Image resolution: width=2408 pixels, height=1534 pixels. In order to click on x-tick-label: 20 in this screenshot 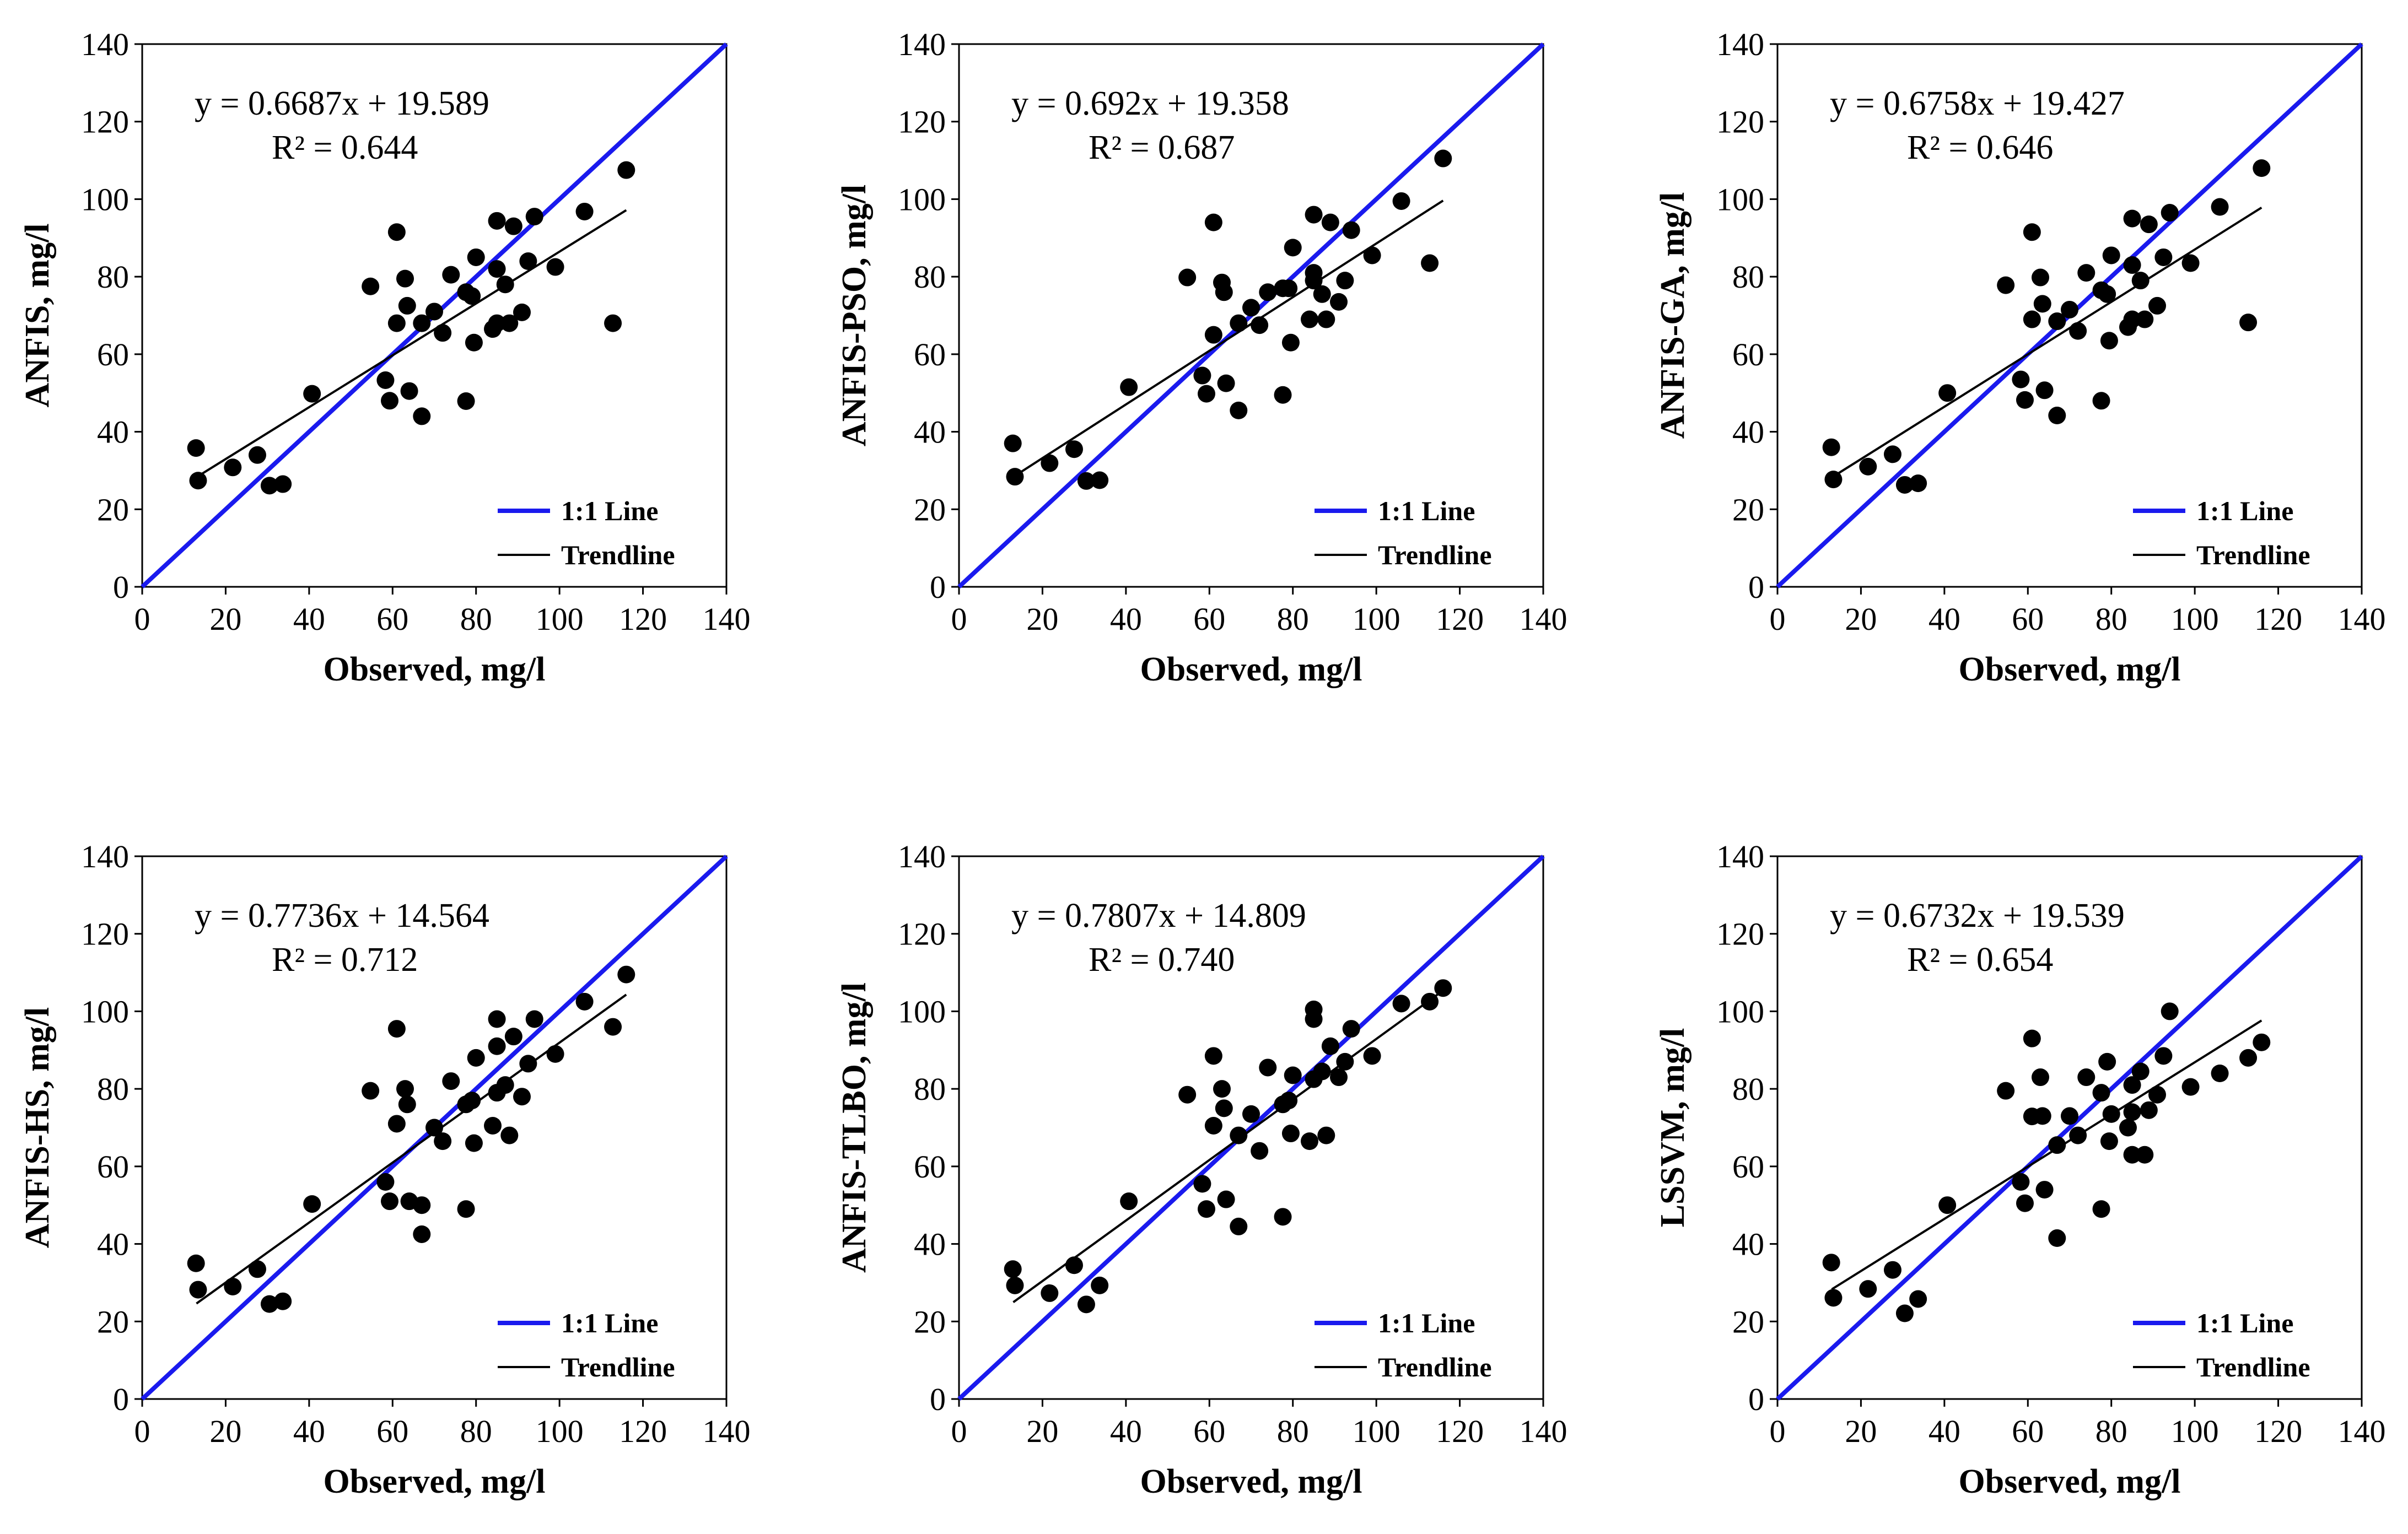, I will do `click(225, 1431)`.